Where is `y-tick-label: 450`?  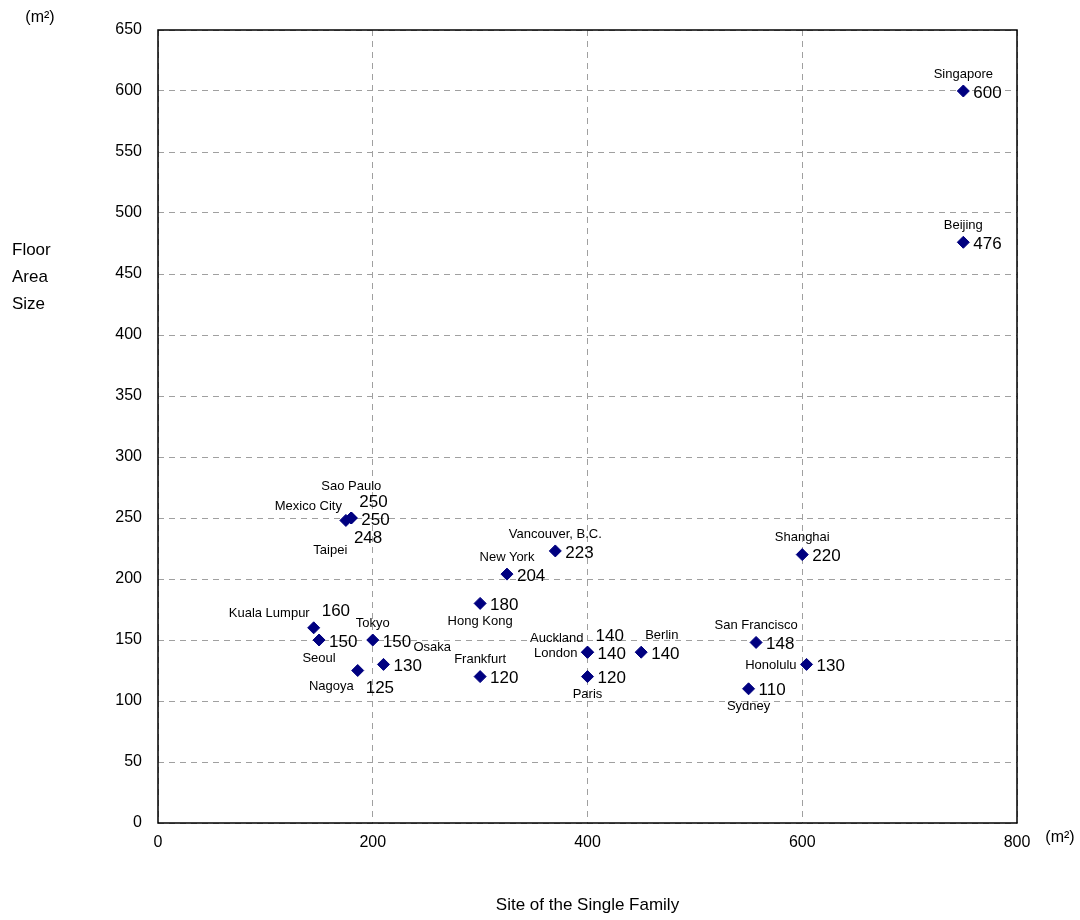
y-tick-label: 450 is located at coordinates (129, 273).